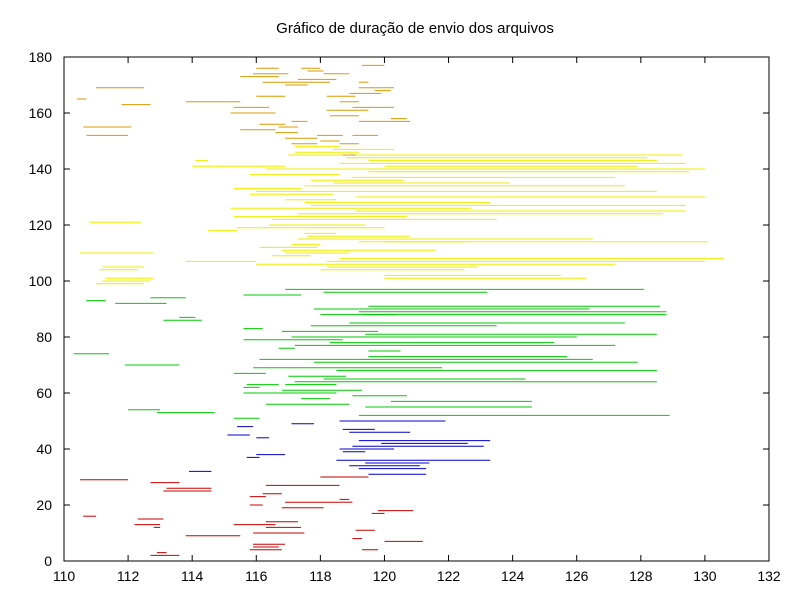  Describe the element at coordinates (41, 169) in the screenshot. I see `y-tick-label: 140` at that location.